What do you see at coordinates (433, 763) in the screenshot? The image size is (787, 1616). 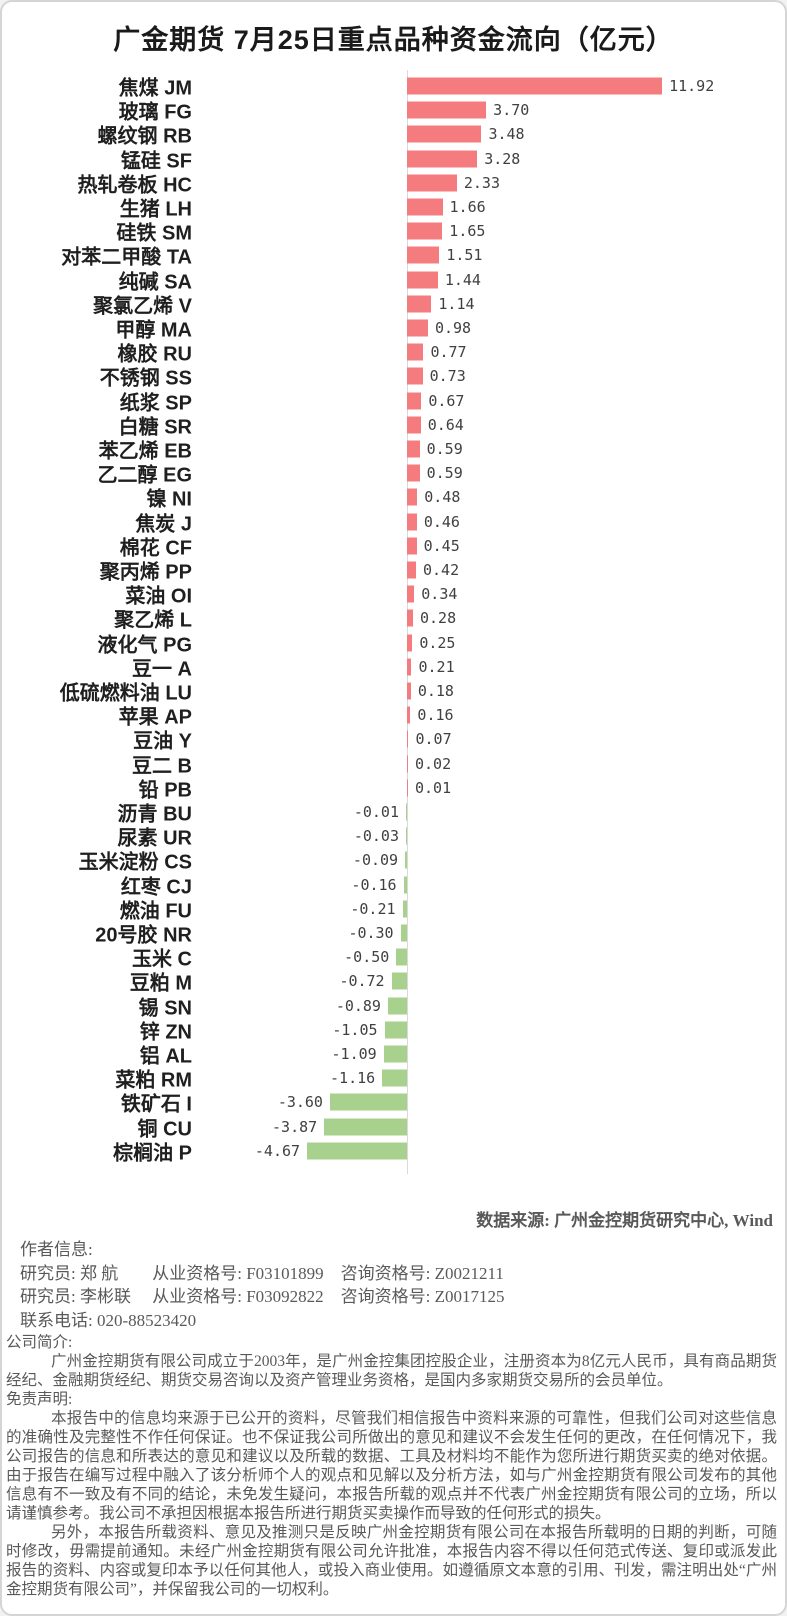 I see `value-label: 0.02` at bounding box center [433, 763].